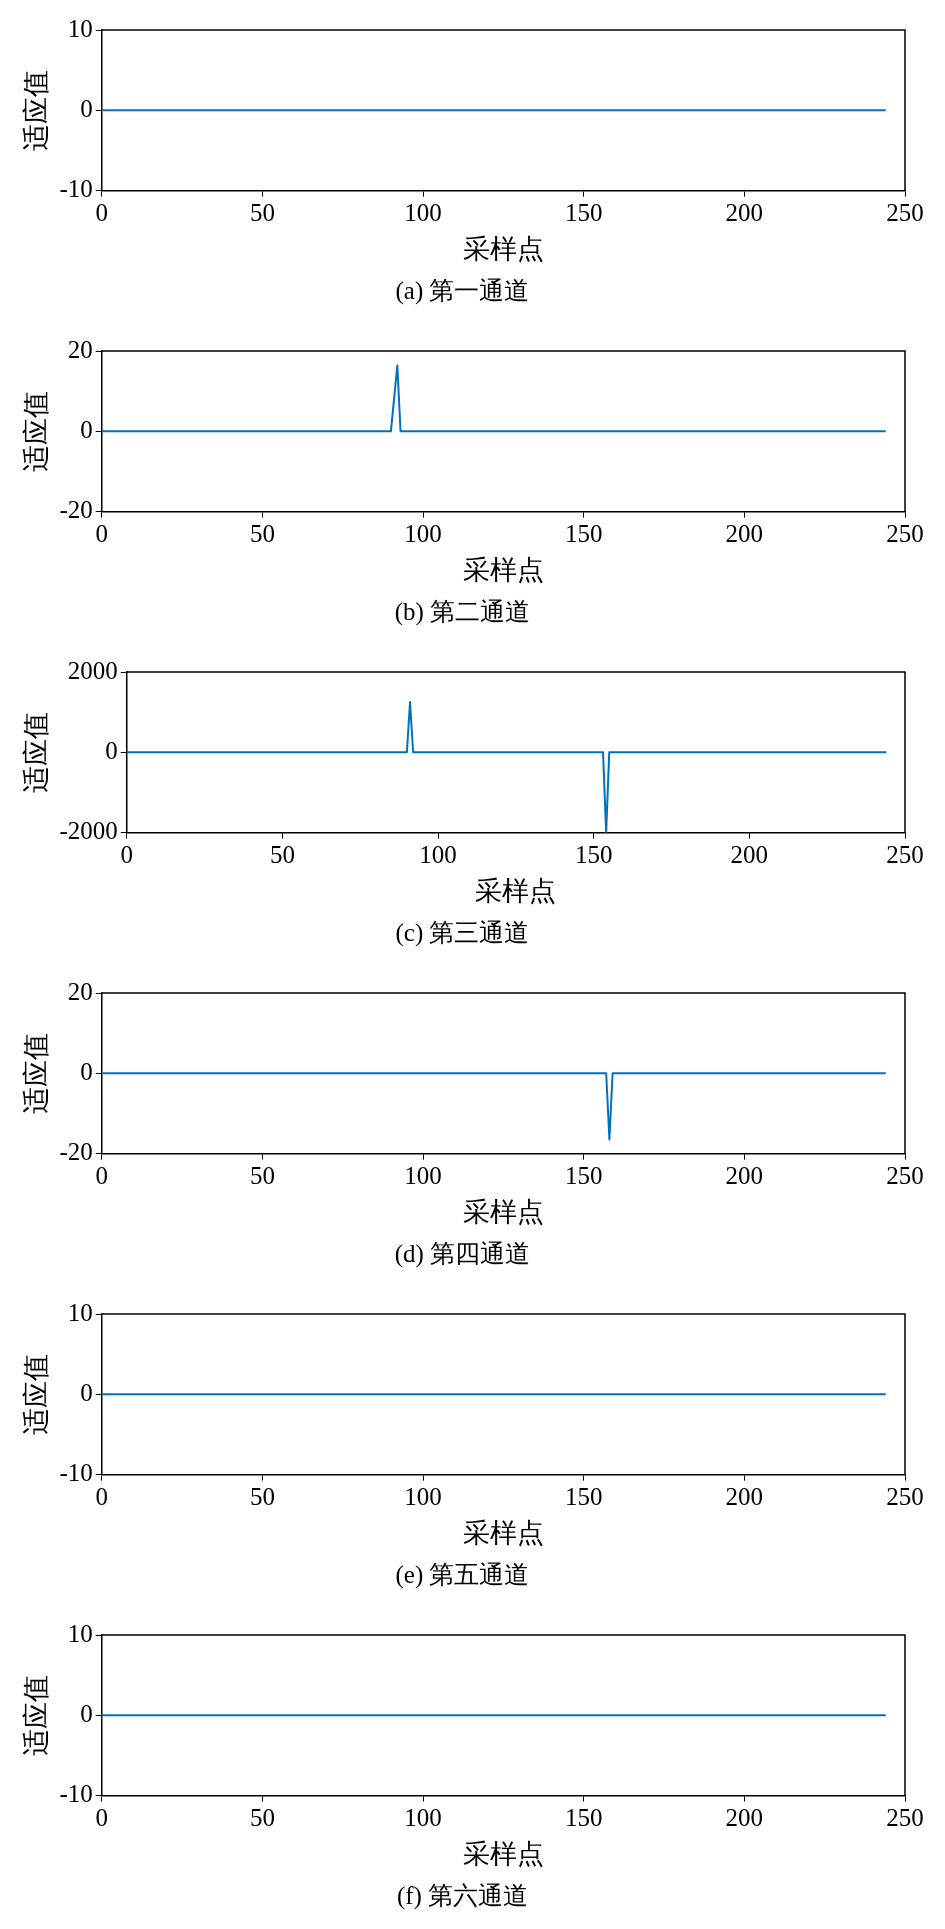  Describe the element at coordinates (88, 831) in the screenshot. I see `y-tick-label: -2000` at that location.